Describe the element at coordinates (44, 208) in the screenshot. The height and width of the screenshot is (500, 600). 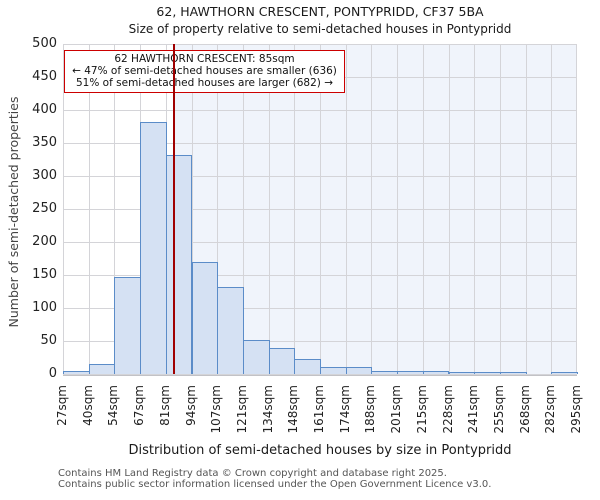
I see `y-tick-label: 250` at that location.